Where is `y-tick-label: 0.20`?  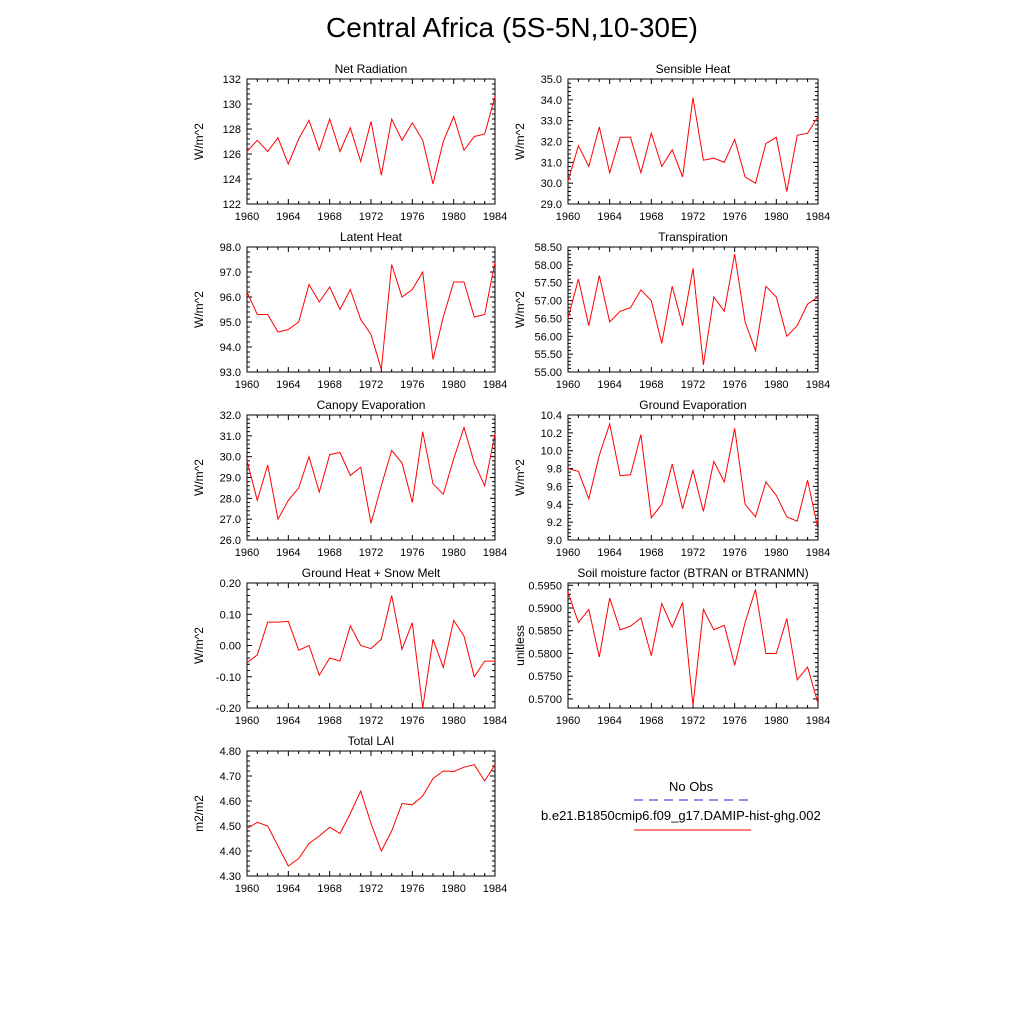 y-tick-label: 0.20 is located at coordinates (230, 584).